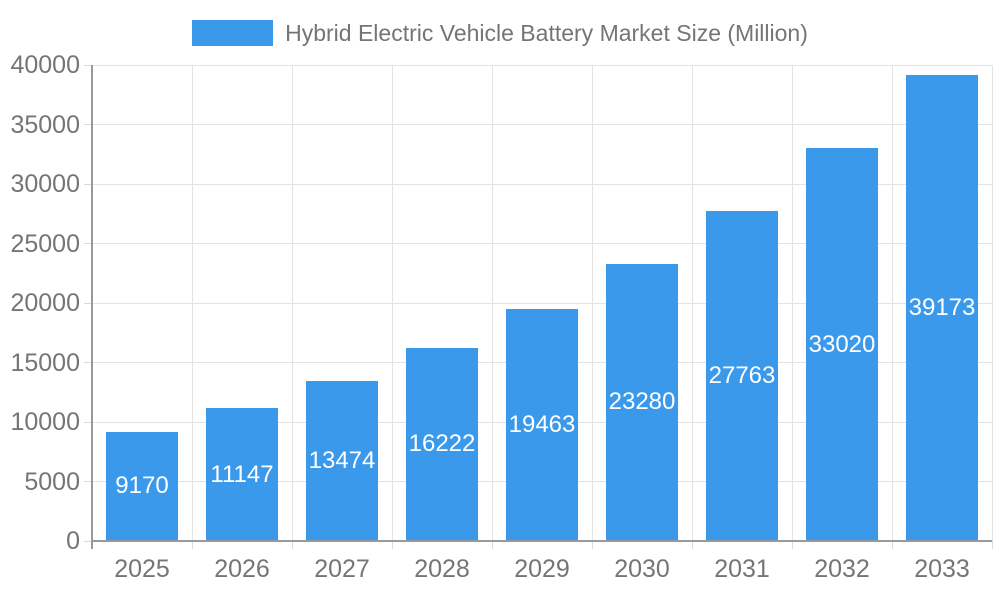 This screenshot has height=600, width=1000. I want to click on x-axis-tick-label: 2027, so click(342, 569).